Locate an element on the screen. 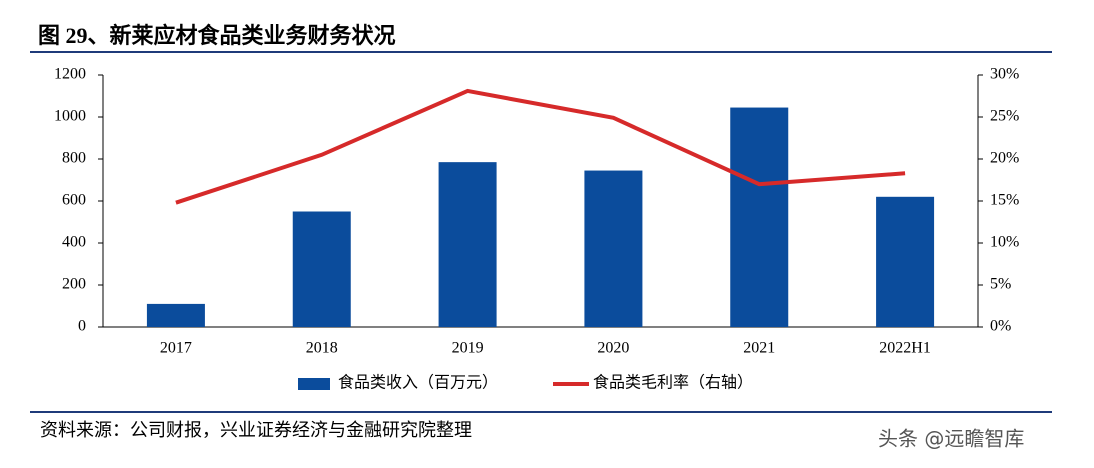 This screenshot has width=1094, height=468. legend-label: 食品类收入（百万元） is located at coordinates (418, 383).